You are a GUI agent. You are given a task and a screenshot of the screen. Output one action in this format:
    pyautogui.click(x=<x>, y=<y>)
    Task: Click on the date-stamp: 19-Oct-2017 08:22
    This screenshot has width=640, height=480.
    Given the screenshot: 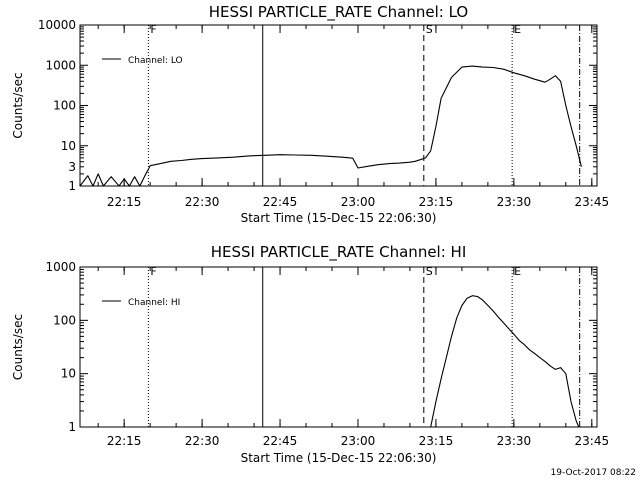 What is the action you would take?
    pyautogui.click(x=593, y=473)
    